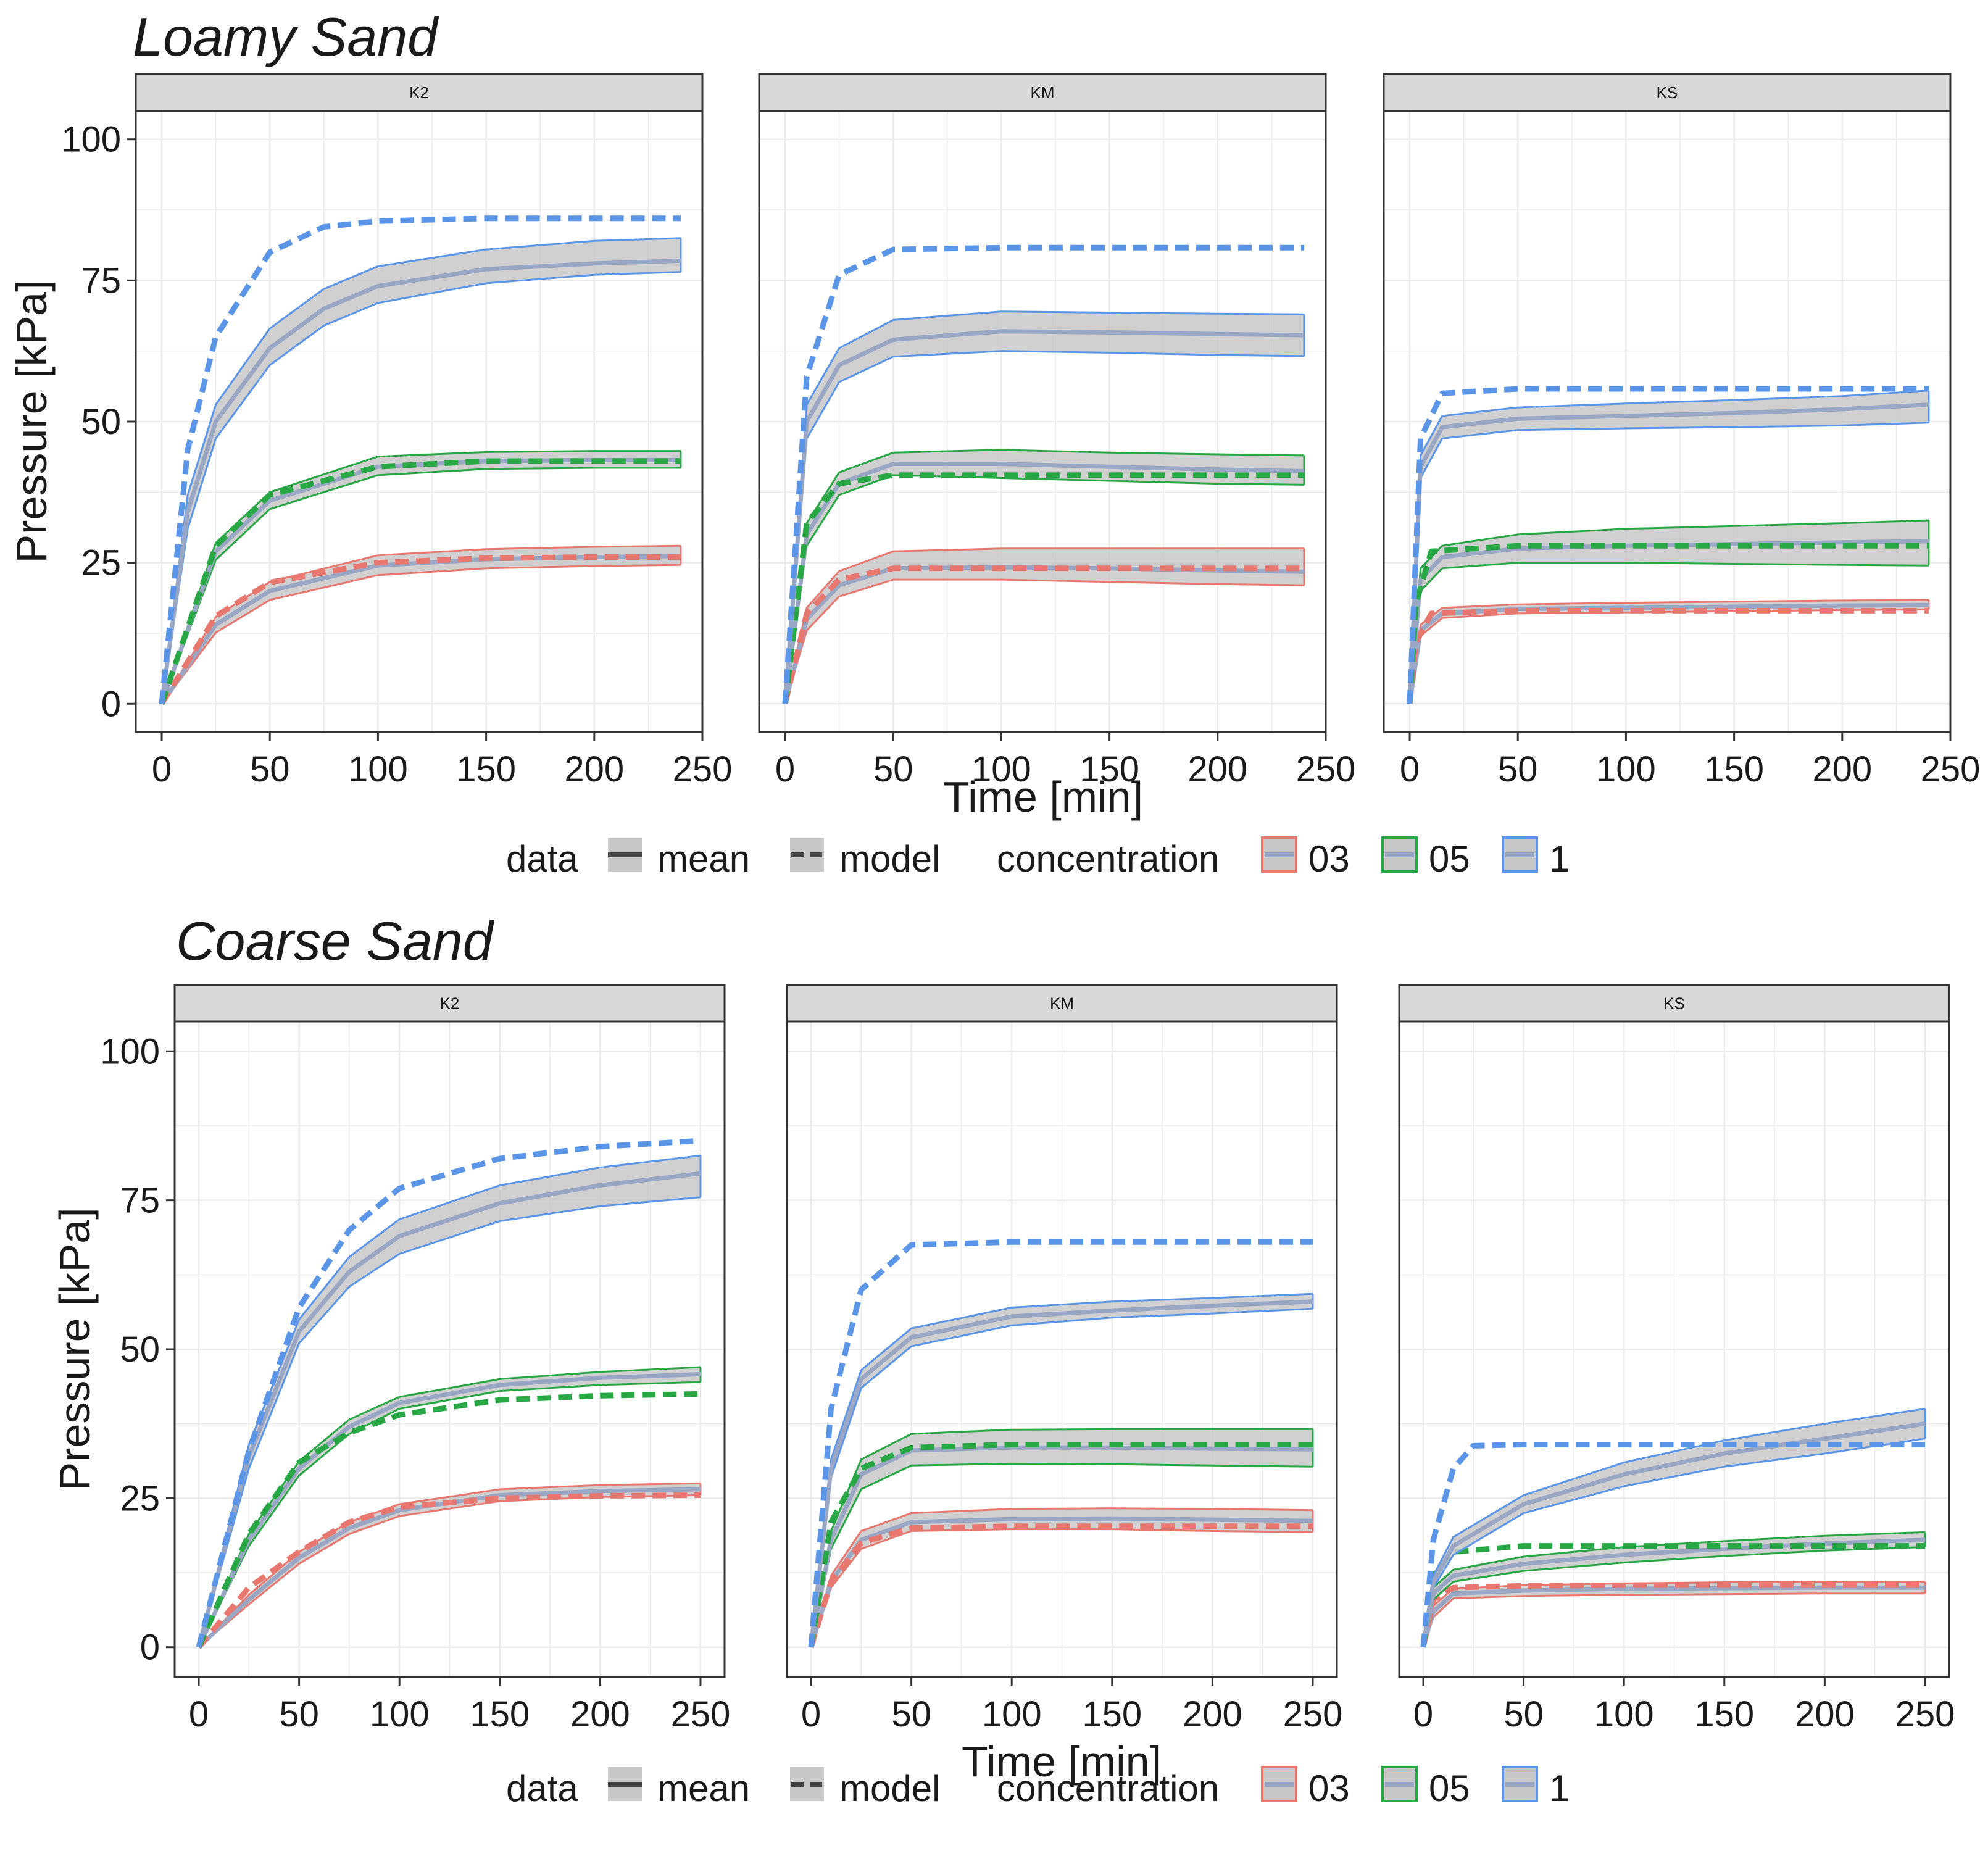 The image size is (1988, 1864). What do you see at coordinates (1329, 1788) in the screenshot?
I see `legend-label-03: 03` at bounding box center [1329, 1788].